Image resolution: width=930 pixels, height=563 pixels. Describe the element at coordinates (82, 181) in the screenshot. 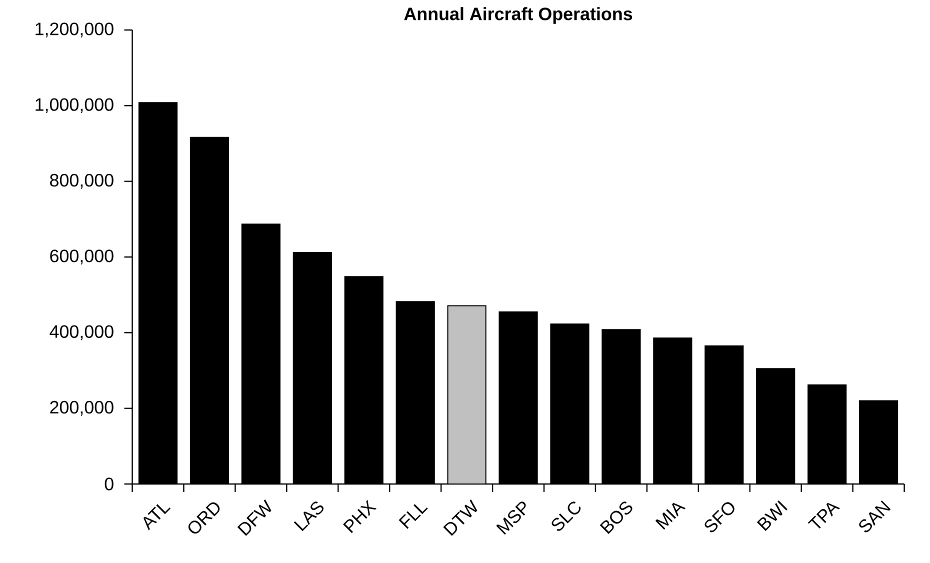

I see `y-tick-label: 800,000` at that location.